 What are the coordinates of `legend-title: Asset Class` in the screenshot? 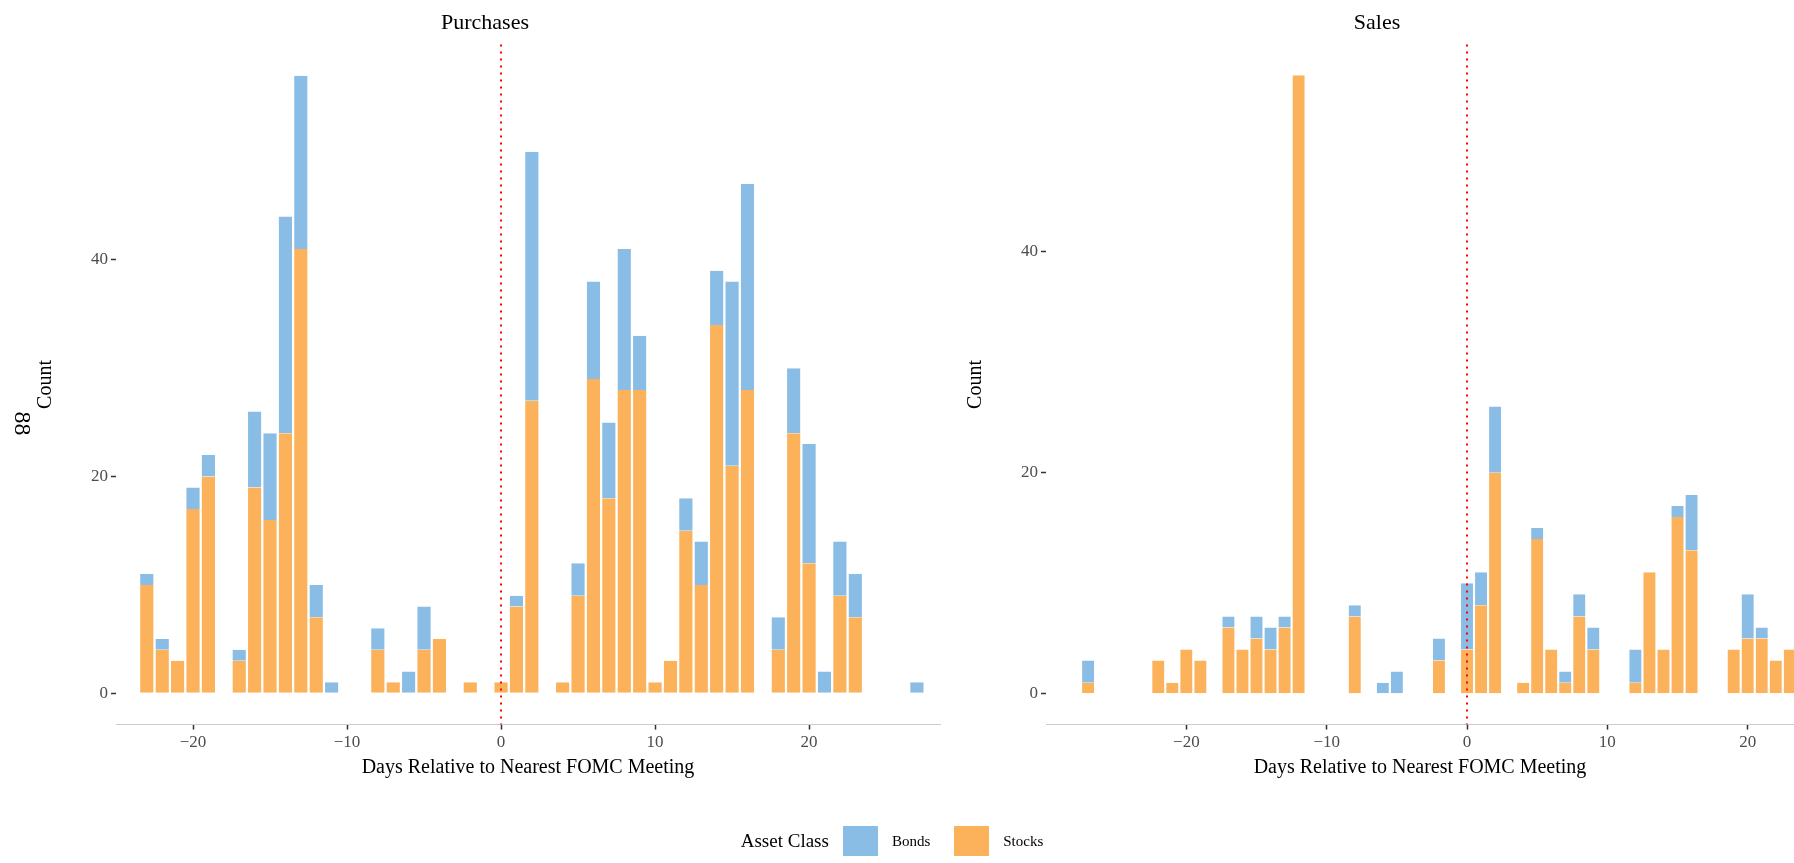 It's located at (784, 841).